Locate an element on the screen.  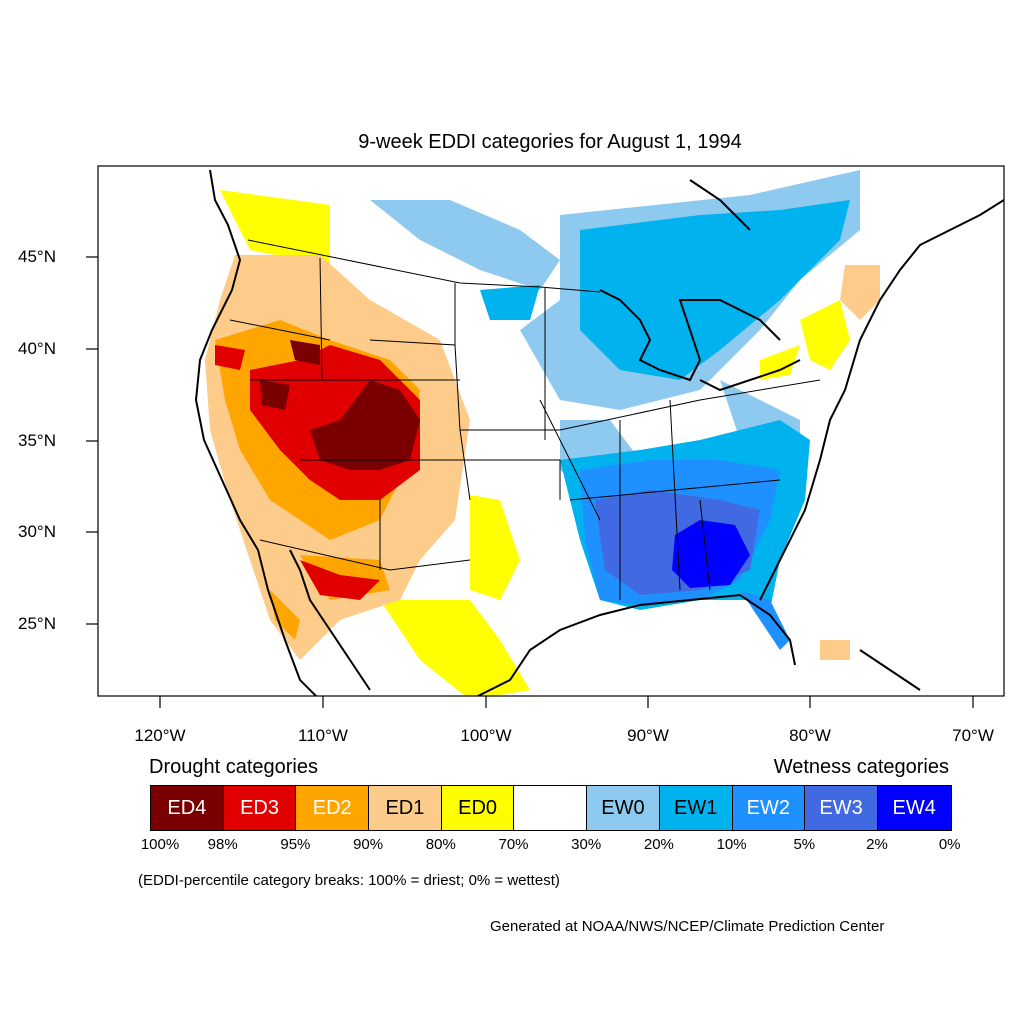
legend-swatch-ew1: EW1 is located at coordinates (696, 808).